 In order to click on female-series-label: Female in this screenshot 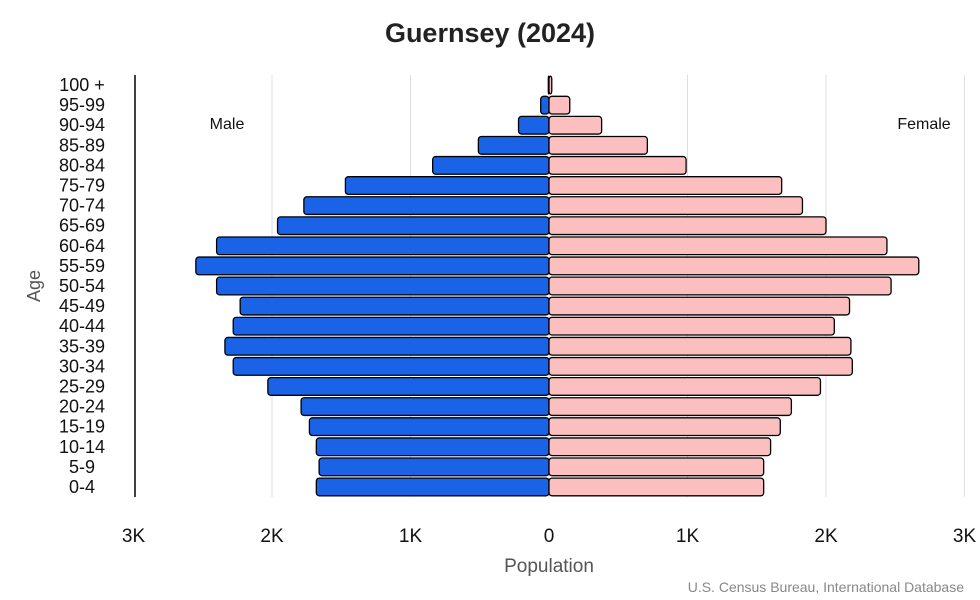, I will do `click(923, 124)`.